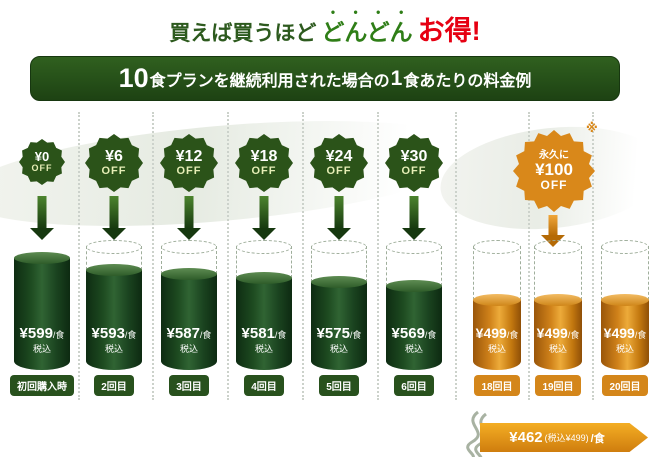 The image size is (650, 457). I want to click on column-19: ¥499/食 税込 19回目, so click(558, 262).